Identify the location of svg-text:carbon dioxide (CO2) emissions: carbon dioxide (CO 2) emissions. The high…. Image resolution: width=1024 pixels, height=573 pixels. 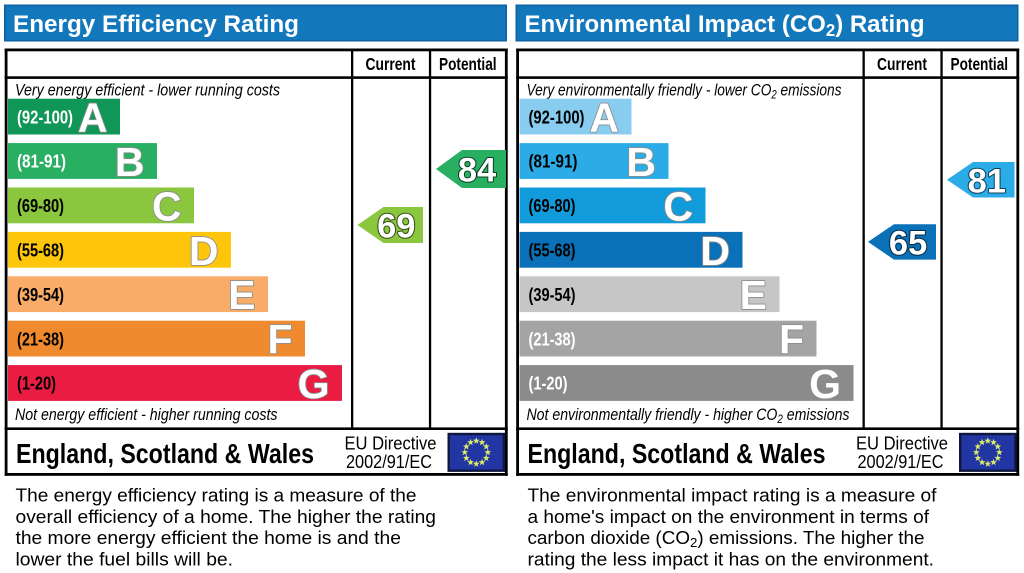
(726, 538).